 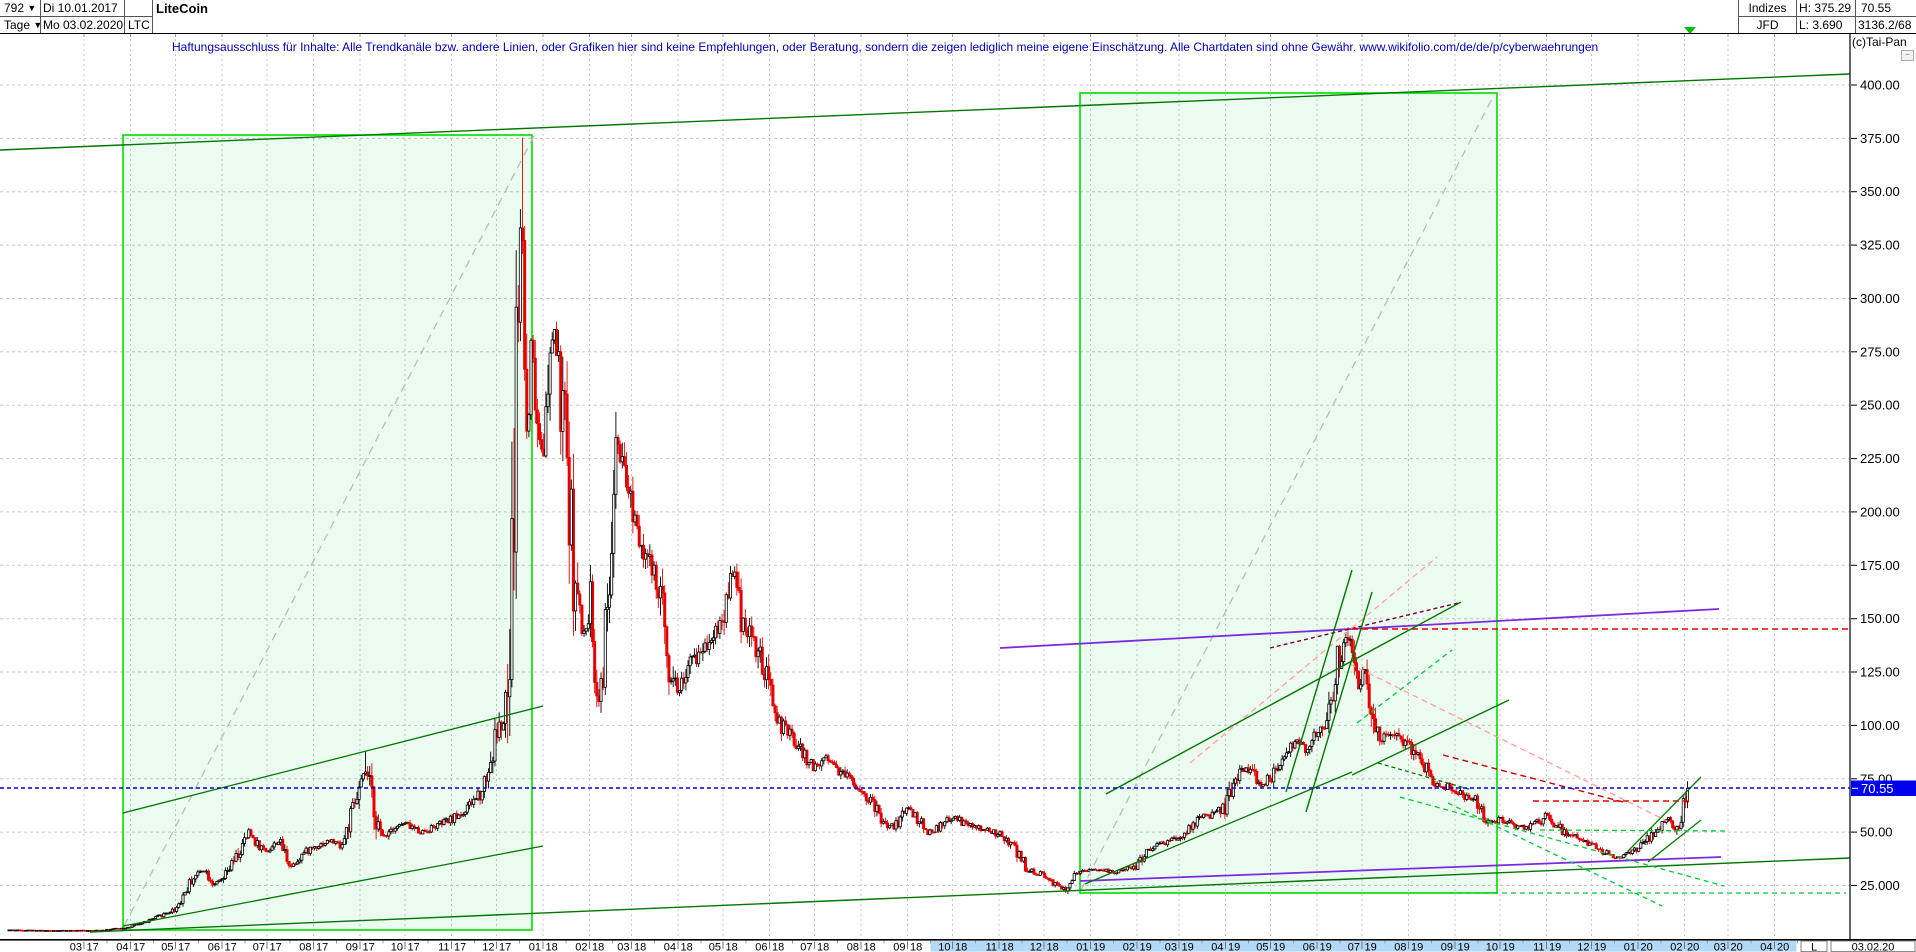 What do you see at coordinates (1821, 25) in the screenshot?
I see `period-low: L: 3.690` at bounding box center [1821, 25].